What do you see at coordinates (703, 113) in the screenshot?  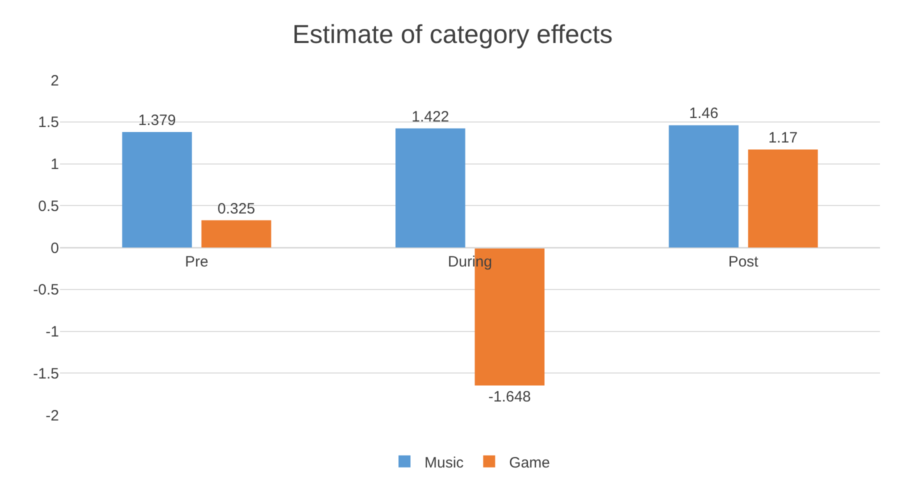 I see `data-label: 1.46` at bounding box center [703, 113].